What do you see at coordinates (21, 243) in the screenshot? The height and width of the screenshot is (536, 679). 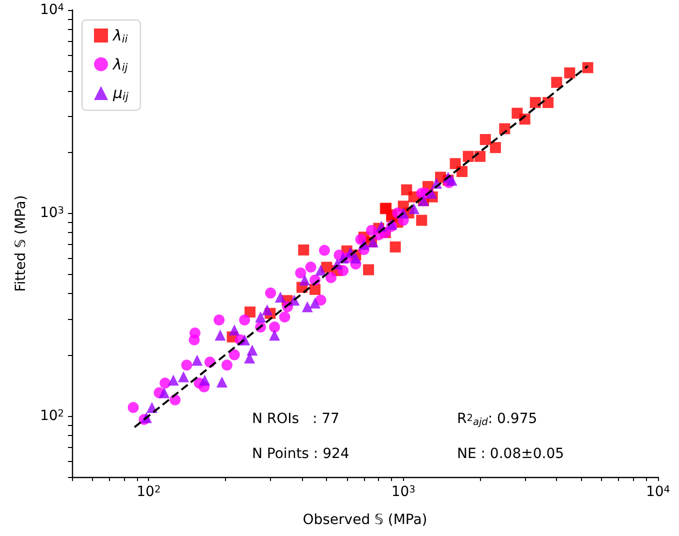 I see `y-axis-title: Fitted 𝕊 (MPa)` at bounding box center [21, 243].